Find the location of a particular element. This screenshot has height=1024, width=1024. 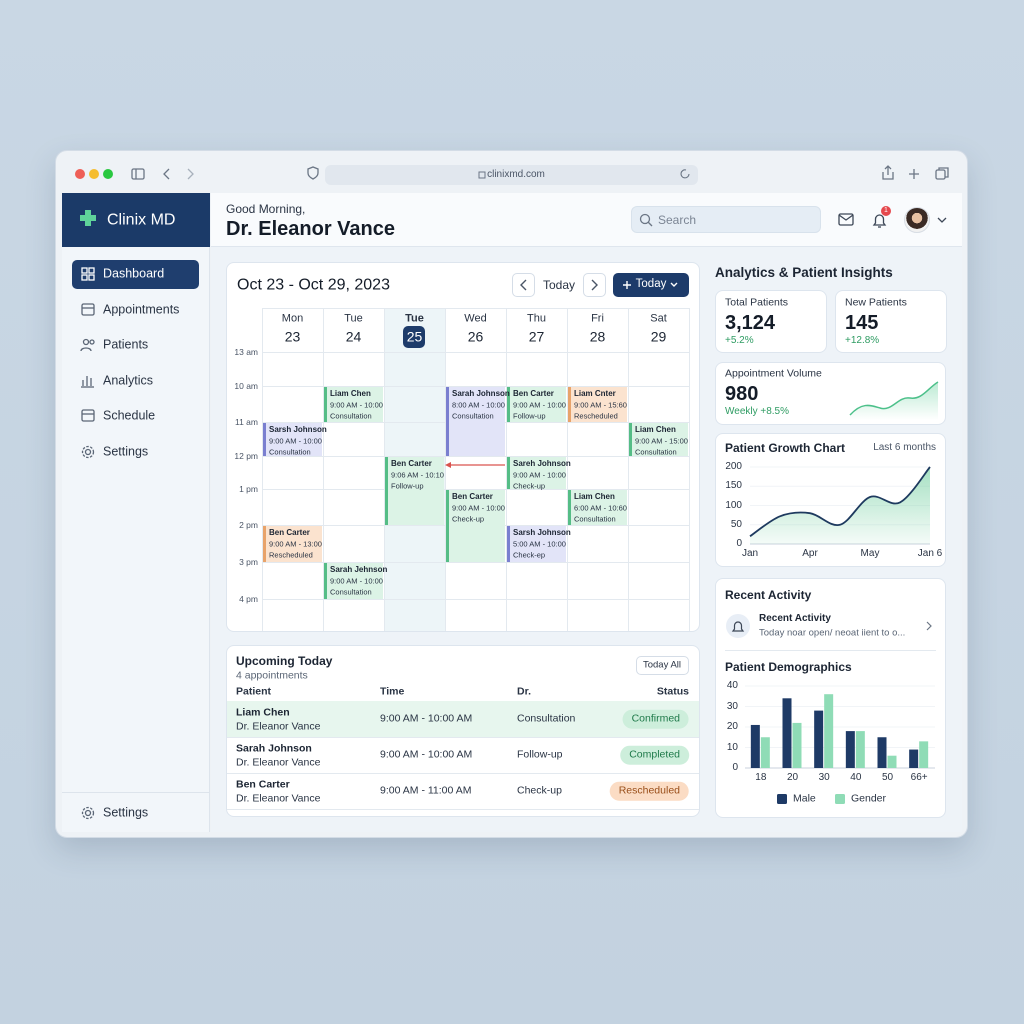

header-icons is located at coordinates (793, 220).